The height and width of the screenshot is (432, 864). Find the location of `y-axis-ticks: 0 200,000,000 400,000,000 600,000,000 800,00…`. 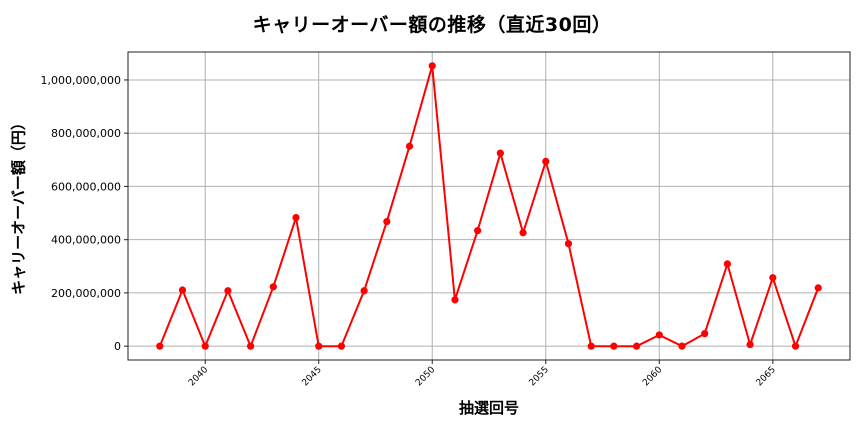

y-axis-ticks: 0 200,000,000 400,000,000 600,000,000 800,00… is located at coordinates (84, 213).